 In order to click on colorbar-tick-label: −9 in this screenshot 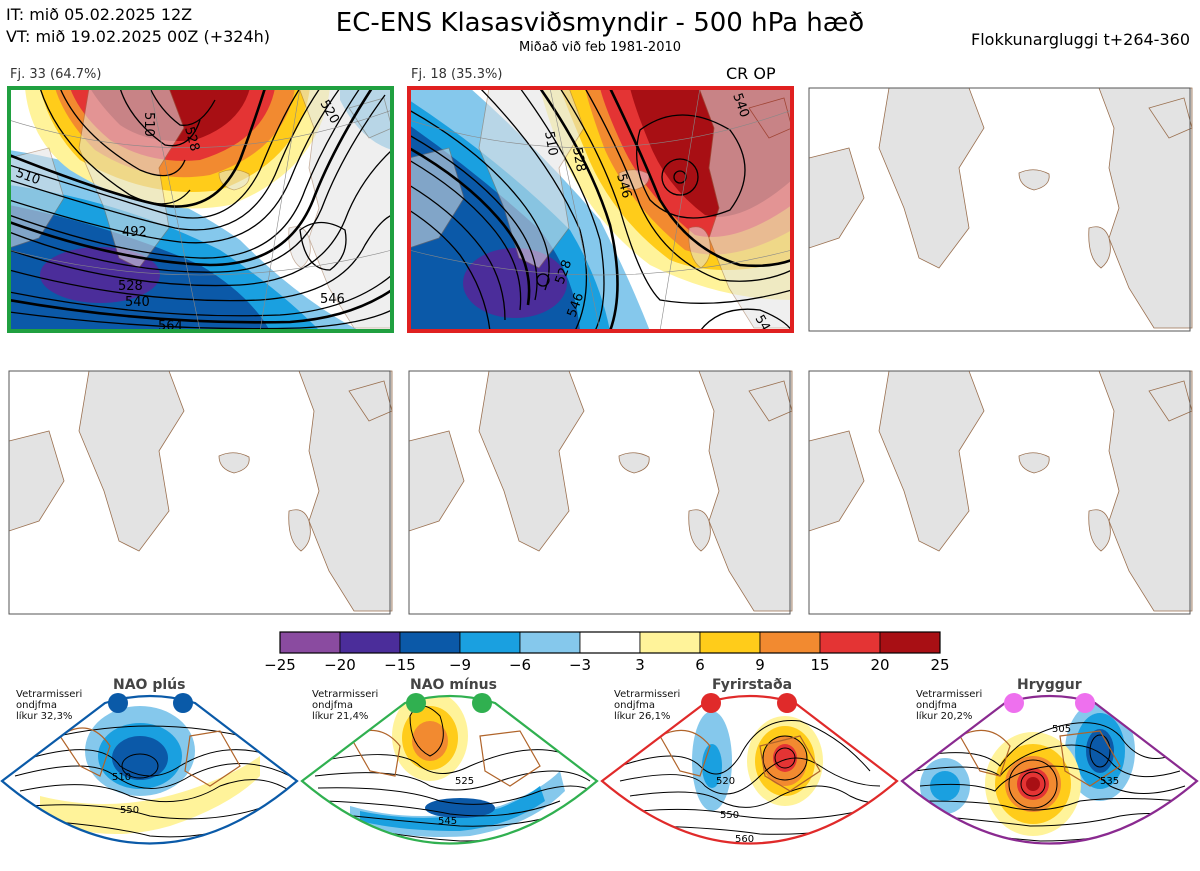, I will do `click(460, 665)`.